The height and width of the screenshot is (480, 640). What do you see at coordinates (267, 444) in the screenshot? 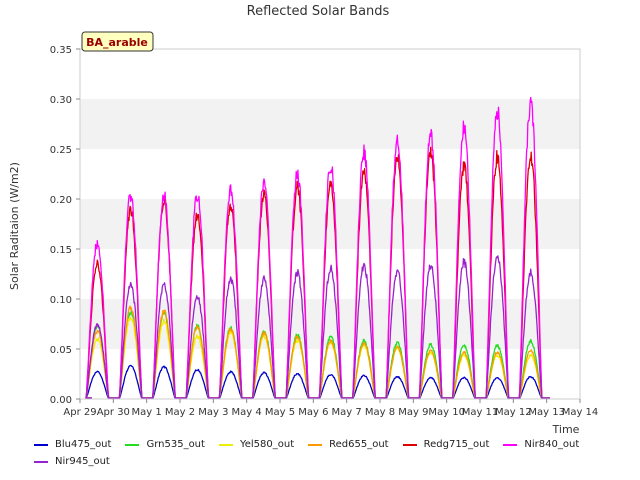
I see `legend-label: Yel580_out` at bounding box center [267, 444].